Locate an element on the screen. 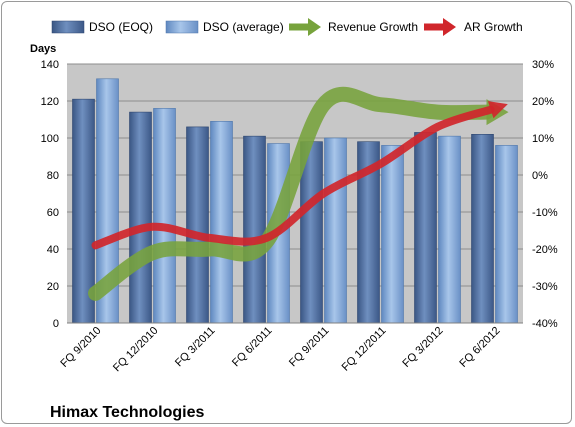 This screenshot has height=427, width=575. legend-item-ar-growth: AR Growth is located at coordinates (473, 27).